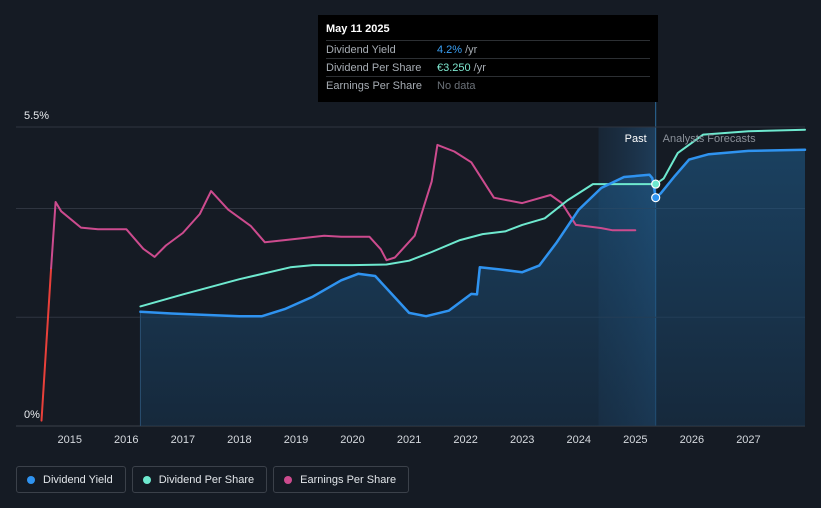  What do you see at coordinates (296, 440) in the screenshot?
I see `x-tick-label: 2019` at bounding box center [296, 440].